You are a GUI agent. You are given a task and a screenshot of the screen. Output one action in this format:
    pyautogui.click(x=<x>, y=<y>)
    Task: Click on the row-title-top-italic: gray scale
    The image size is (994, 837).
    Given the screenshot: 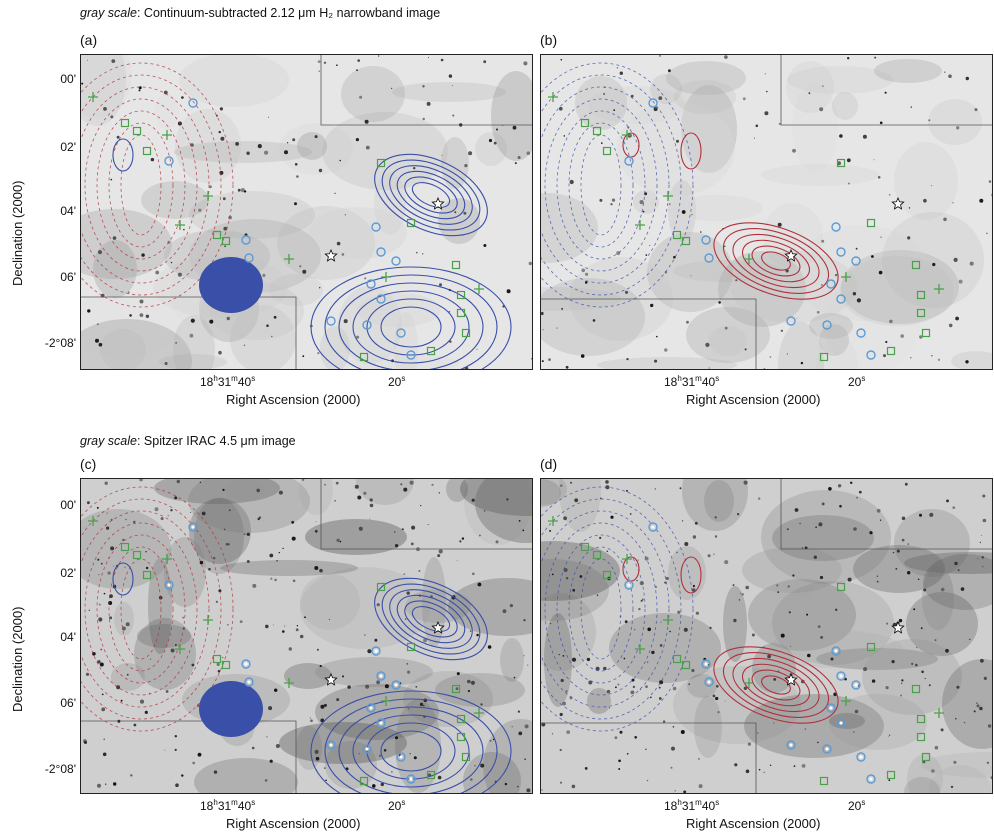 What is the action you would take?
    pyautogui.click(x=108, y=13)
    